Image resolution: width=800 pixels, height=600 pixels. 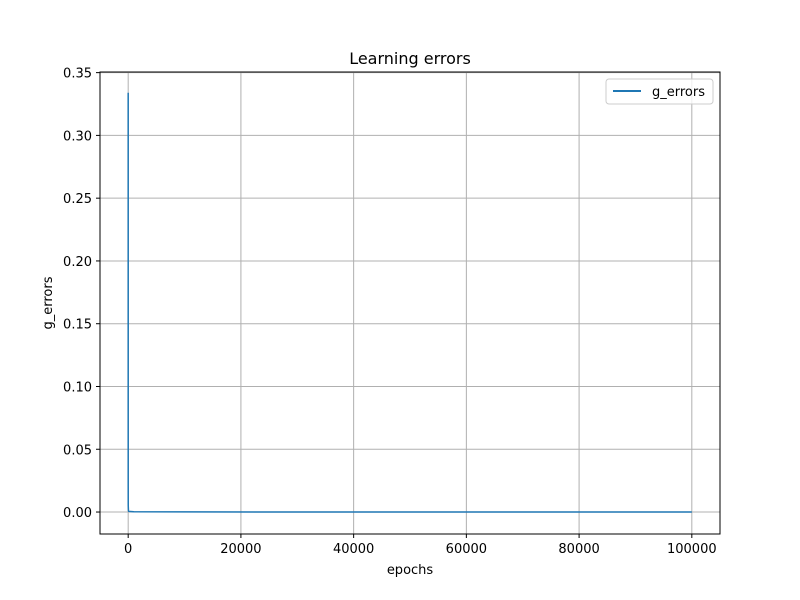 I want to click on x-tick-label: 100000, so click(x=692, y=549).